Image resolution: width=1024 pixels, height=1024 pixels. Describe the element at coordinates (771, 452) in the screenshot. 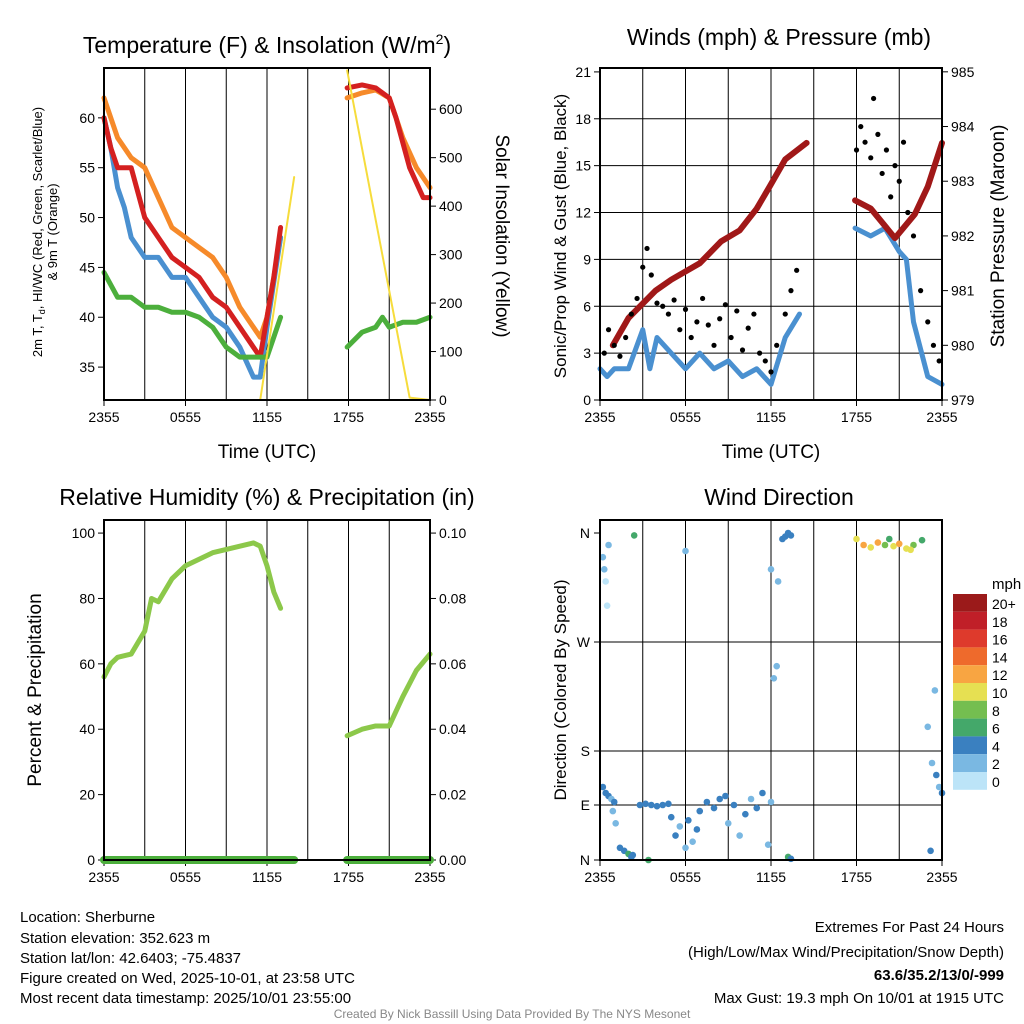

I see `wind-x-label: Time (UTC)` at that location.